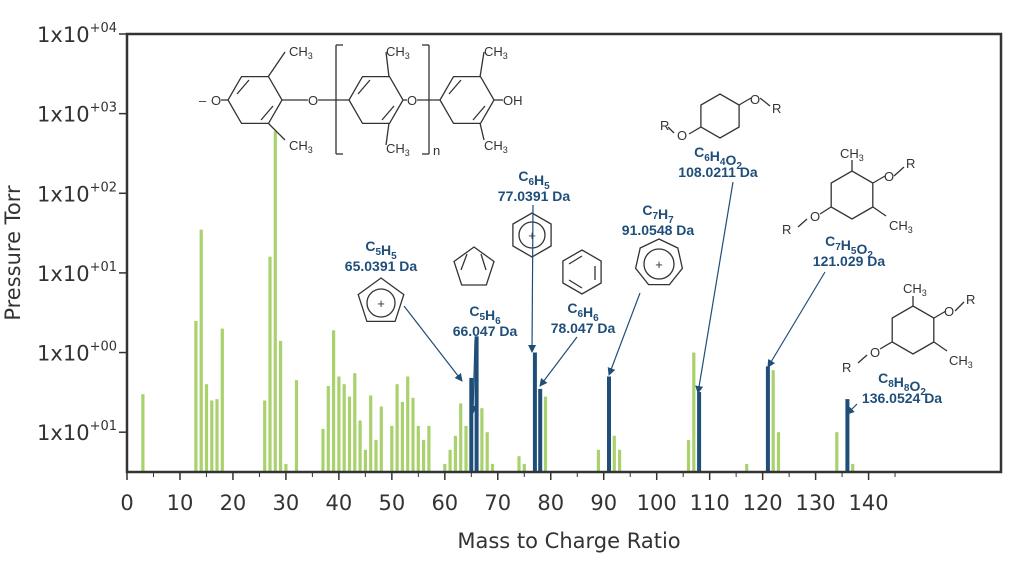  What do you see at coordinates (849, 261) in the screenshot?
I see `annotation-mass: 121.029 Da` at bounding box center [849, 261].